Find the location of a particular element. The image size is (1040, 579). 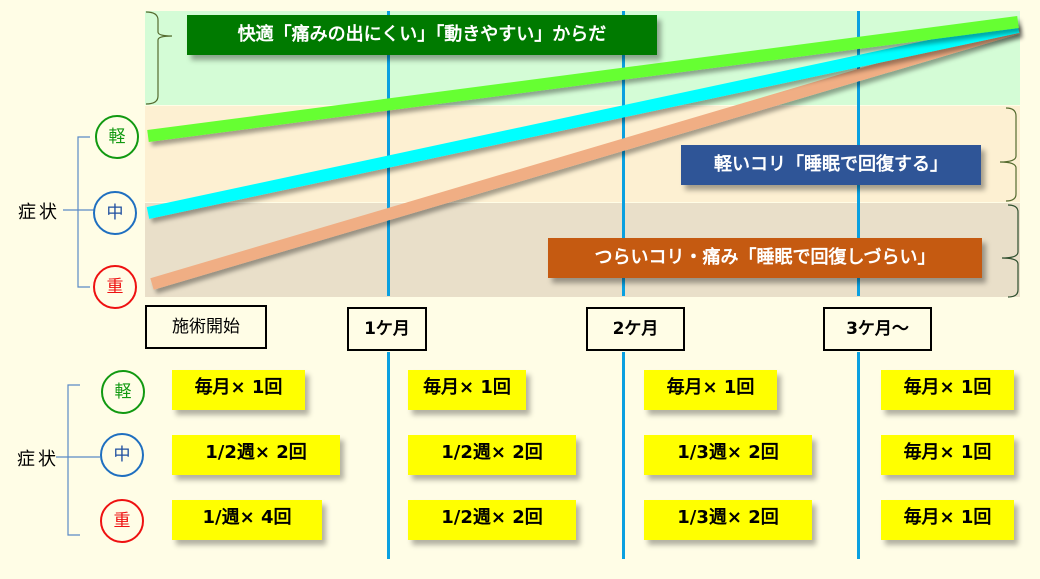

timeline-1-month: 1ケ月 is located at coordinates (387, 329).